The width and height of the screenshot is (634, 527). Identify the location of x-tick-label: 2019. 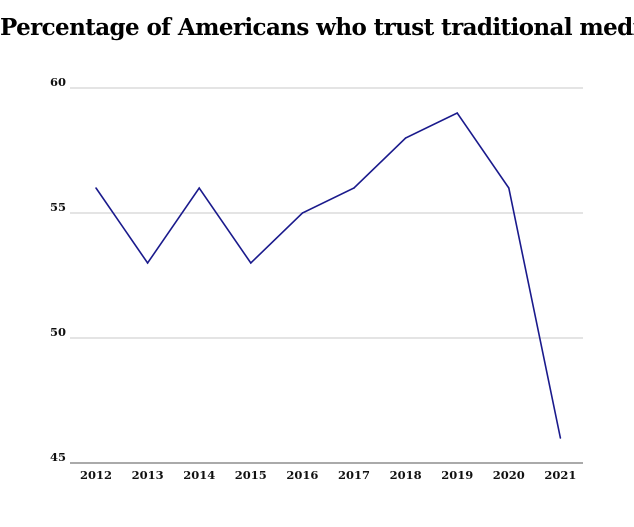
(457, 475).